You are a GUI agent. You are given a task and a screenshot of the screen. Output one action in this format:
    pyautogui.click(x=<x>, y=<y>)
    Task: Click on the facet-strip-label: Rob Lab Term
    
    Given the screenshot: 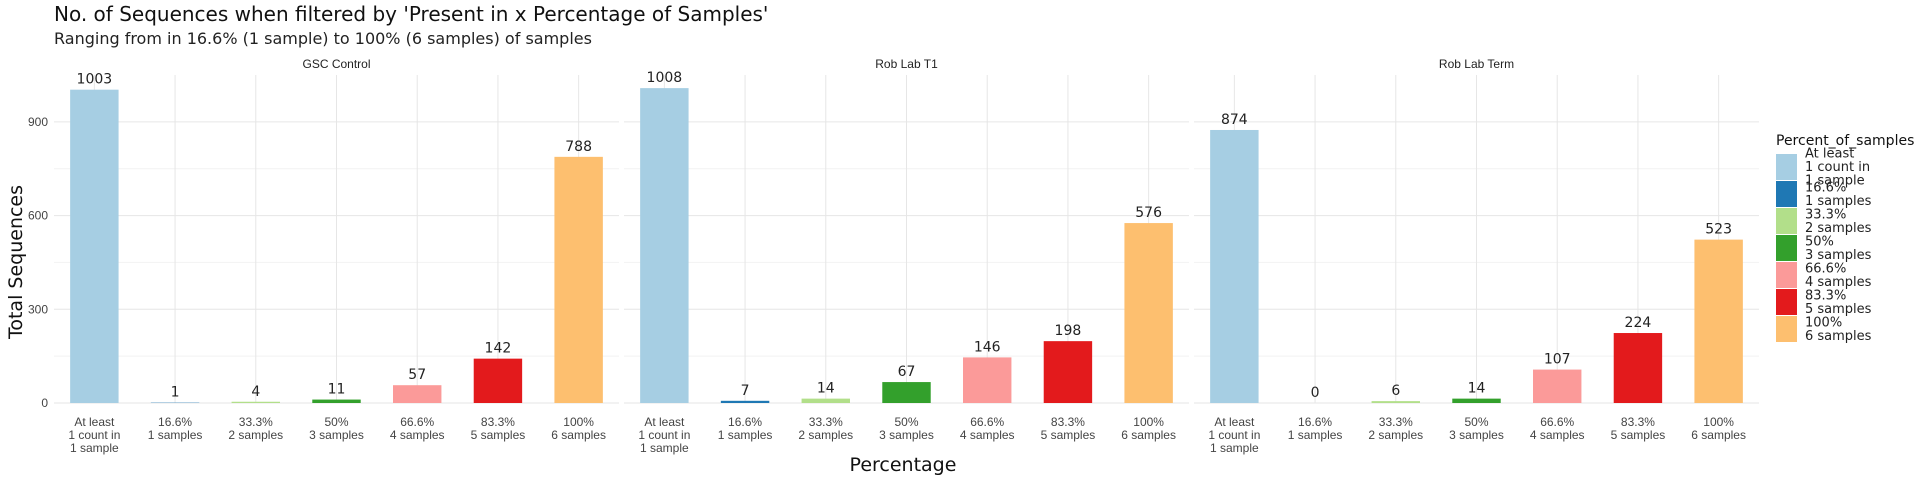 What is the action you would take?
    pyautogui.click(x=1476, y=64)
    